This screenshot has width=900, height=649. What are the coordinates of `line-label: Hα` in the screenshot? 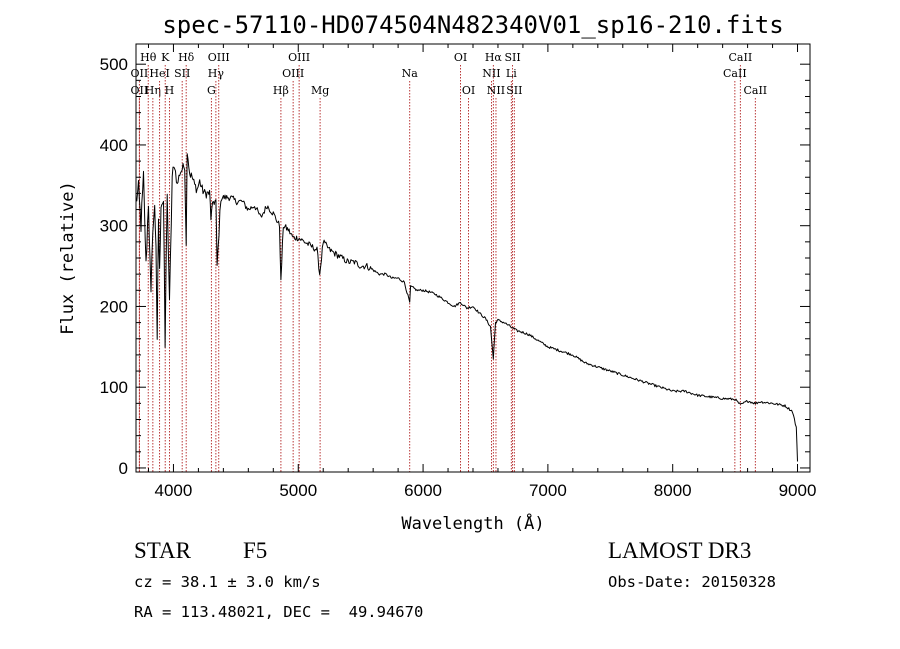 It's located at (494, 57).